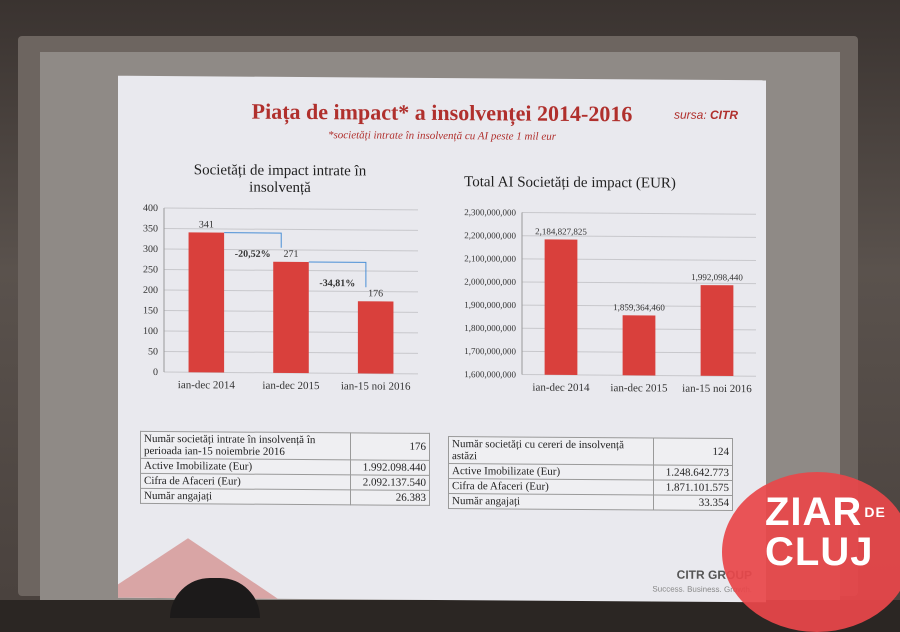 Image resolution: width=900 pixels, height=632 pixels. I want to click on table-row-value: 1.871.101.575, so click(693, 487).